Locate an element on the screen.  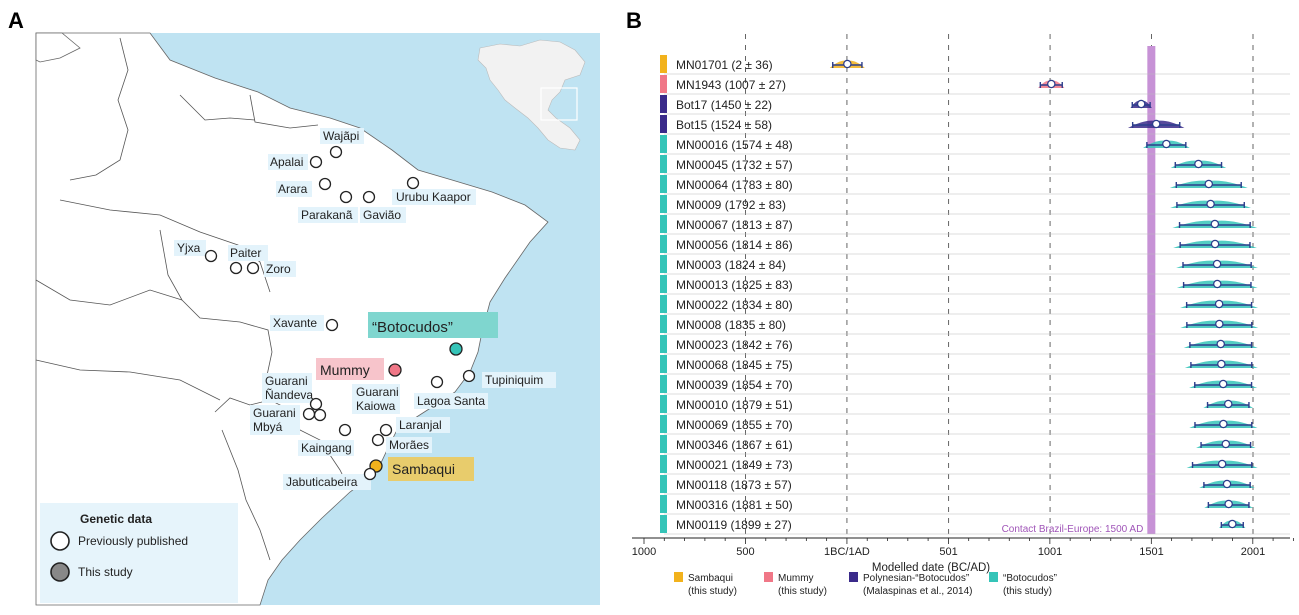
map-site-marker-zoro is located at coordinates (253, 268).